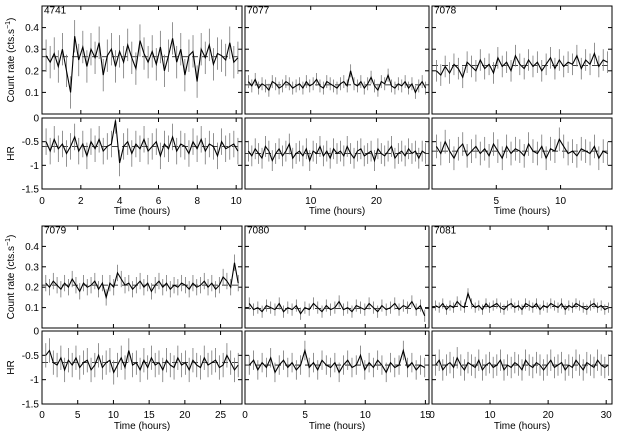  What do you see at coordinates (258, 230) in the screenshot?
I see `panel-obsid-label: 7080` at bounding box center [258, 230].